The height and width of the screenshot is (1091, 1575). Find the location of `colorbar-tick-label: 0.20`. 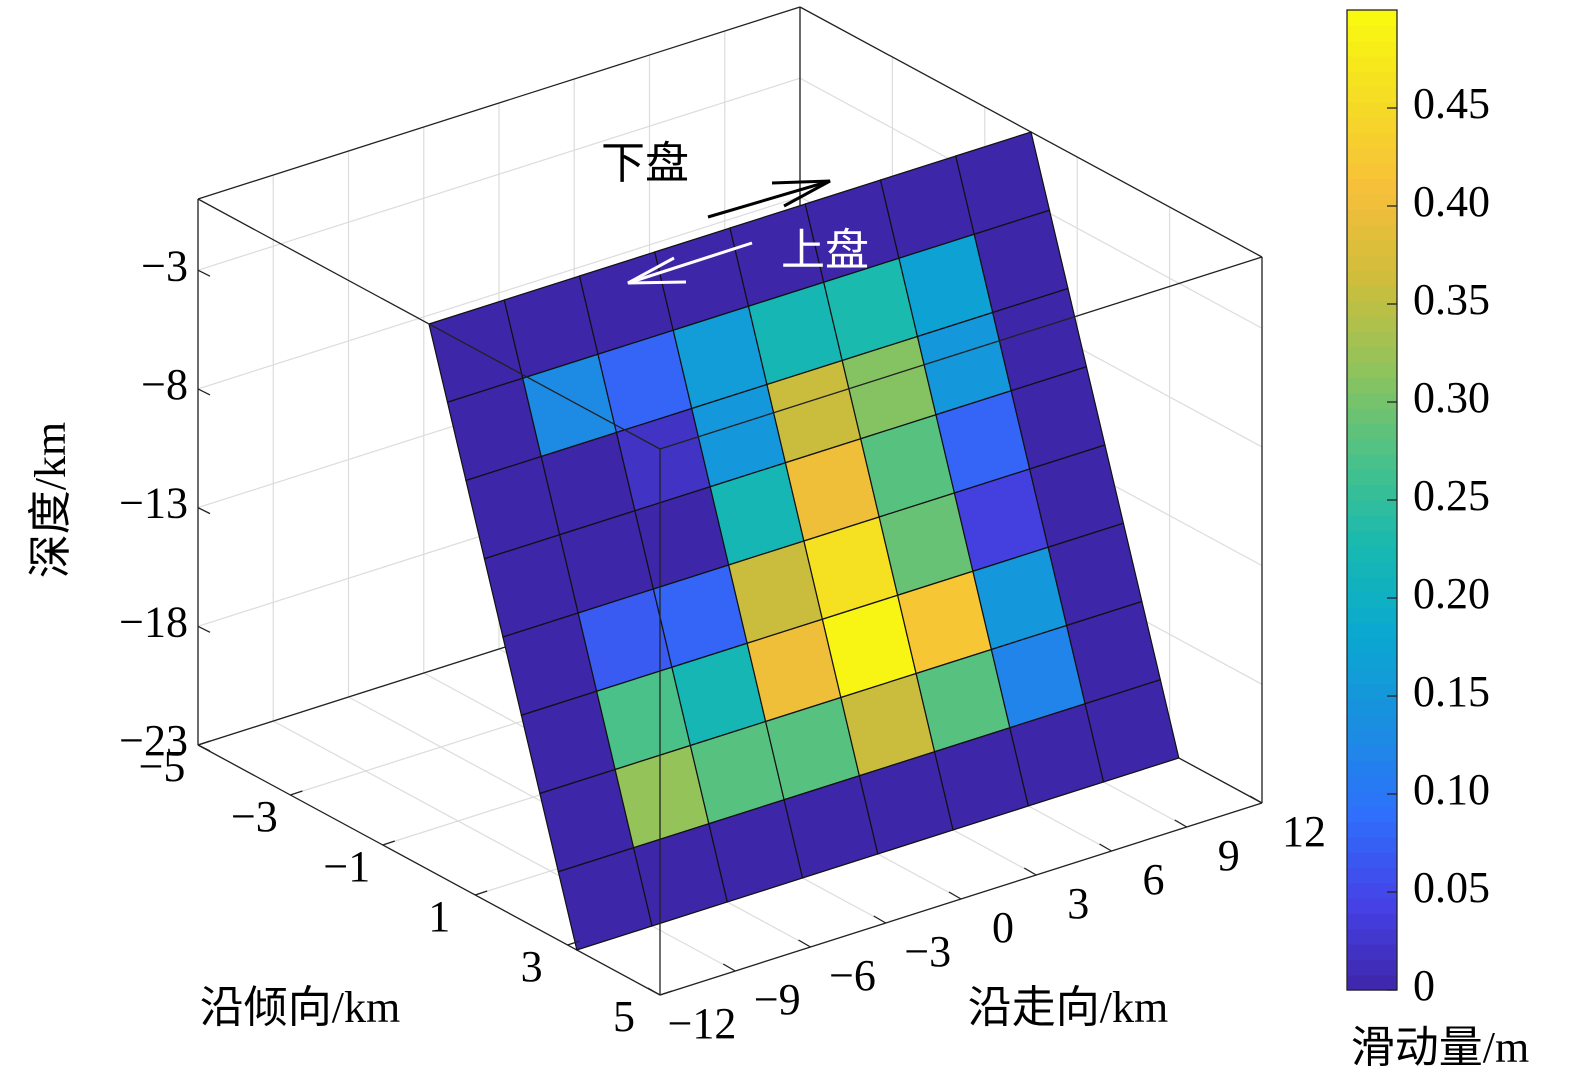

colorbar-tick-label: 0.20 is located at coordinates (1451, 593).